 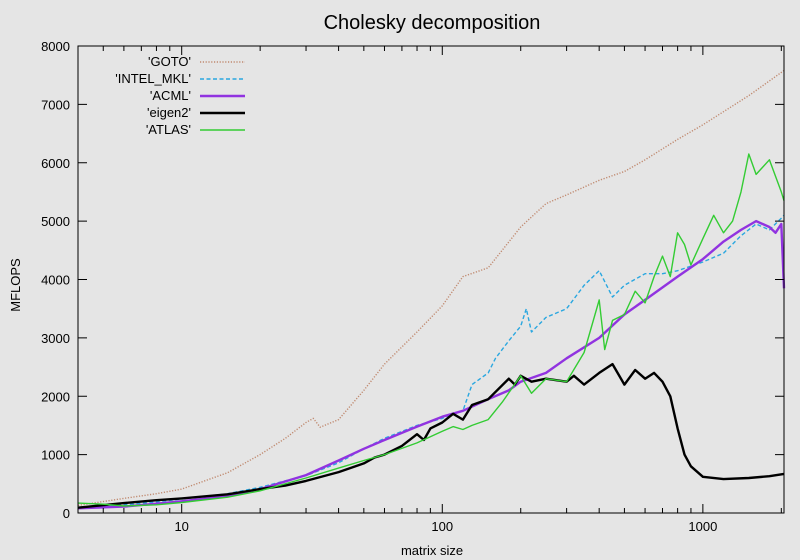 What do you see at coordinates (55, 221) in the screenshot?
I see `y-tick-label-5: 5000` at bounding box center [55, 221].